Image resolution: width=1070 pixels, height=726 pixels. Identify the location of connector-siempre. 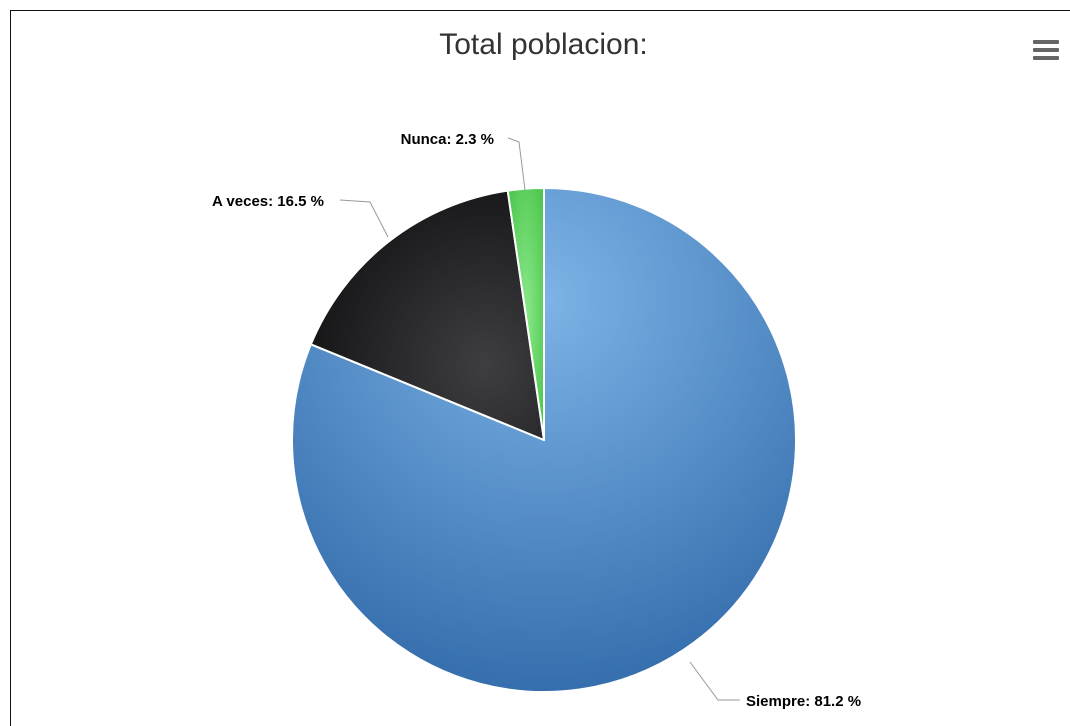
(714, 681).